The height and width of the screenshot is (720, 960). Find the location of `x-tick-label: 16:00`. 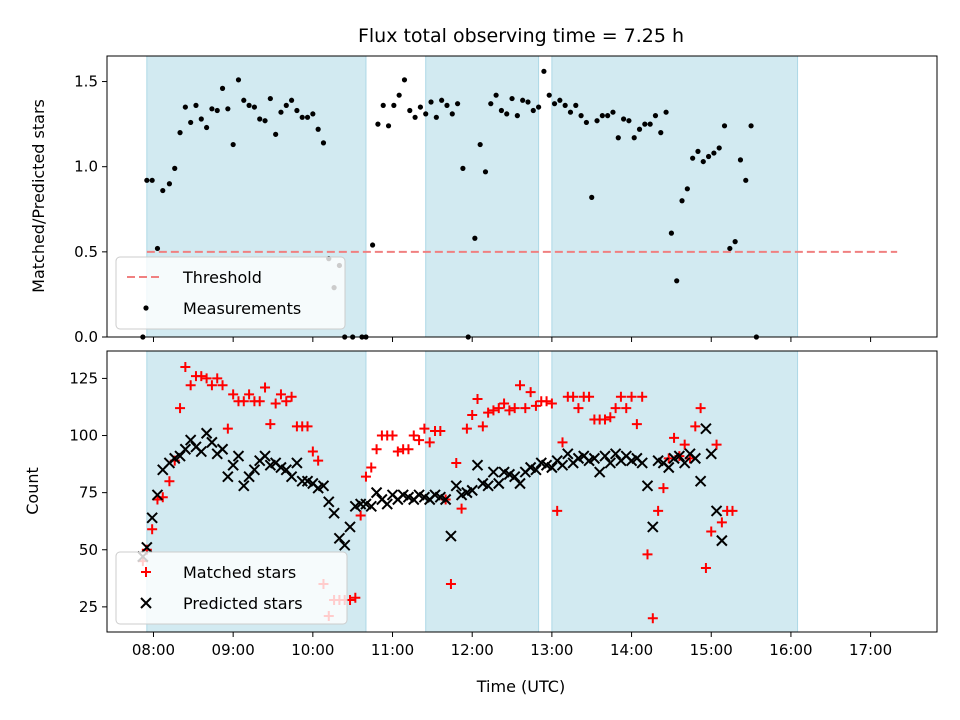

x-tick-label: 16:00 is located at coordinates (790, 650).